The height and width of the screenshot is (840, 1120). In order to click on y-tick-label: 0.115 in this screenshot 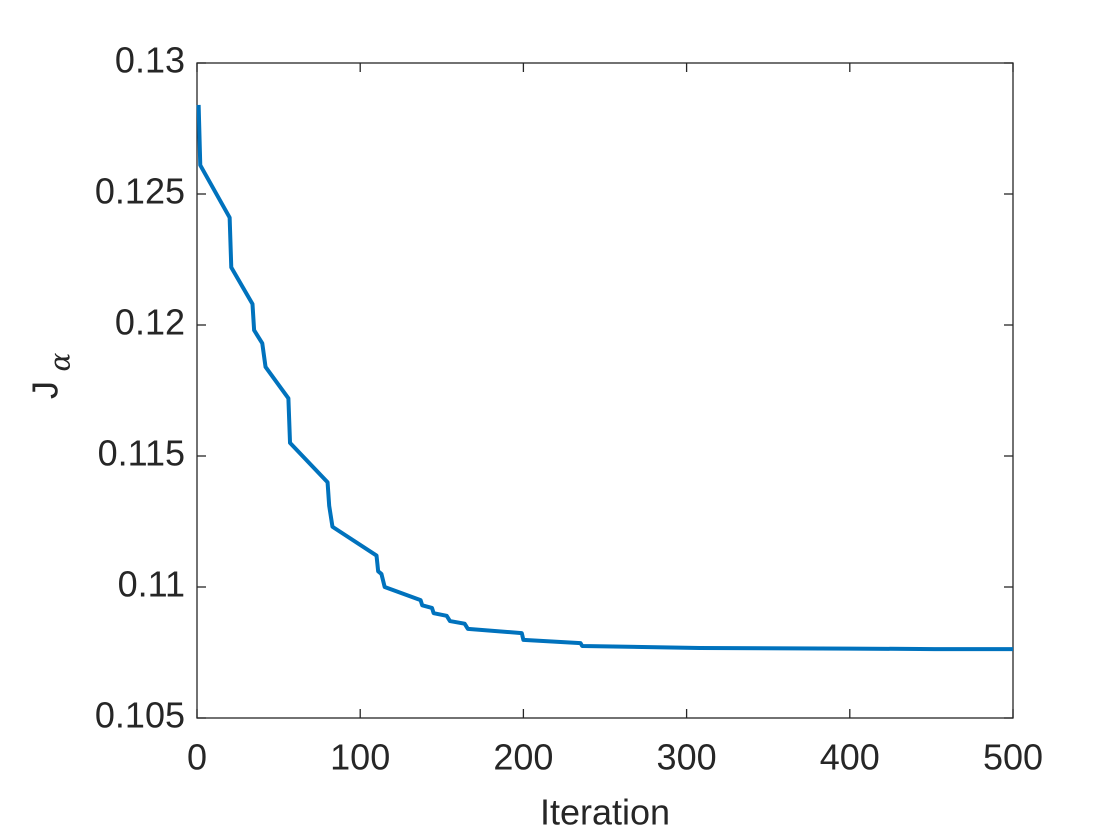, I will do `click(141, 453)`.